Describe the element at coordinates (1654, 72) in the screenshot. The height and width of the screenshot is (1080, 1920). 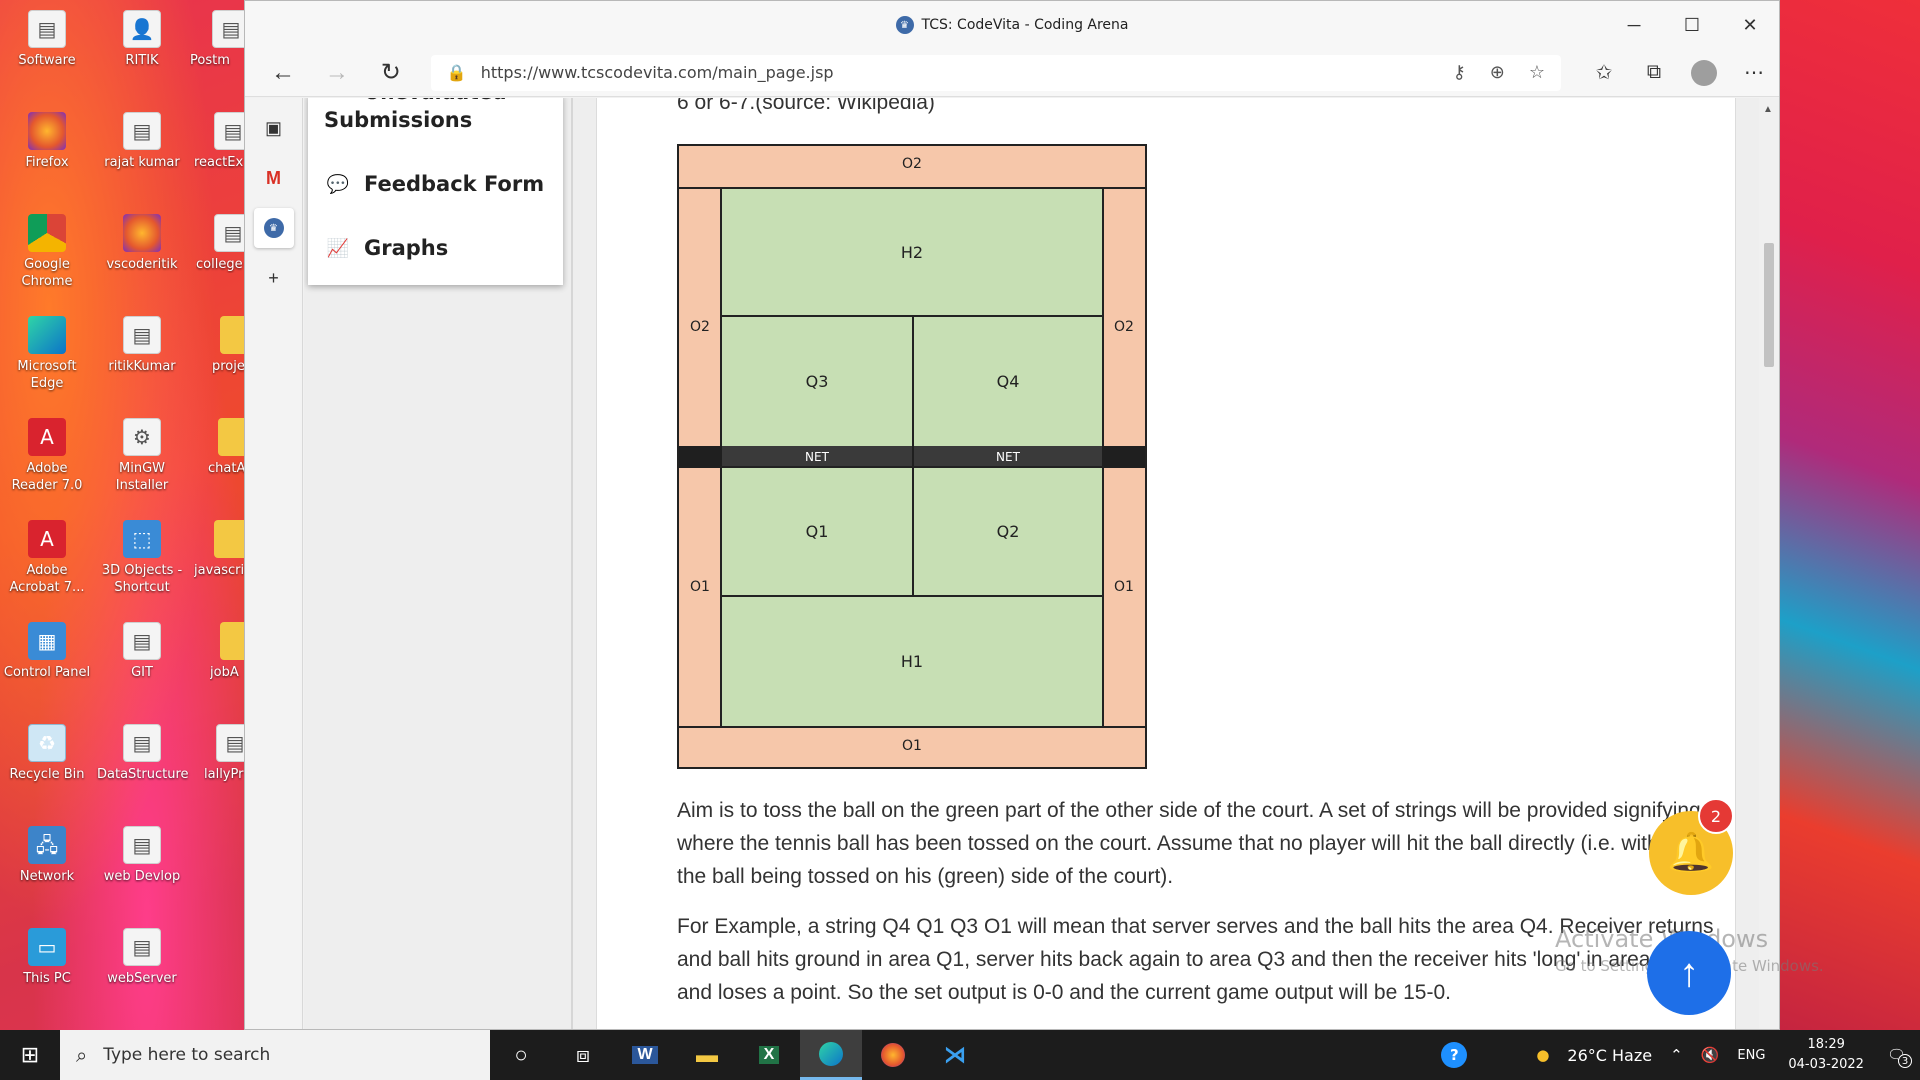
I see `collections-icon: ⧉` at that location.